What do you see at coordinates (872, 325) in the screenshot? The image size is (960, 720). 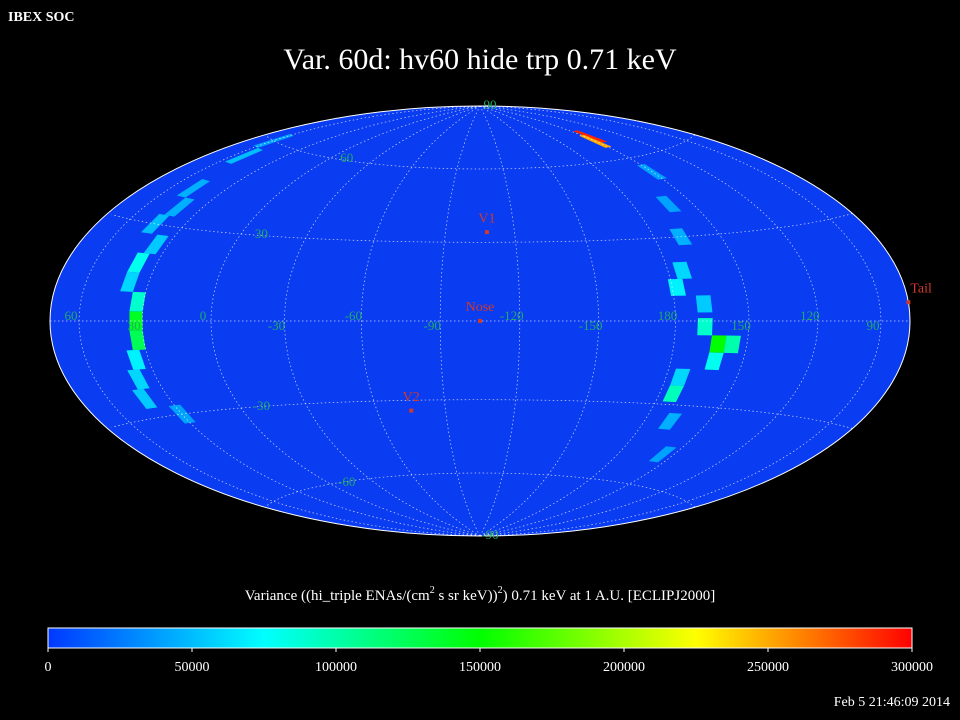 I see `lon-label: 90` at bounding box center [872, 325].